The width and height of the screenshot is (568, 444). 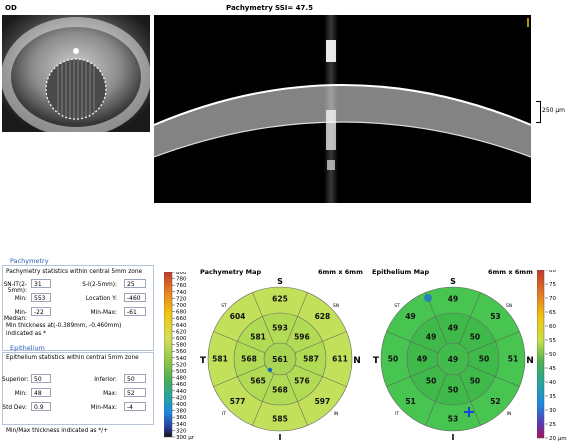 What do you see at coordinates (181, 412) in the screenshot?
I see `scale-tick-label: 380` at bounding box center [181, 412].